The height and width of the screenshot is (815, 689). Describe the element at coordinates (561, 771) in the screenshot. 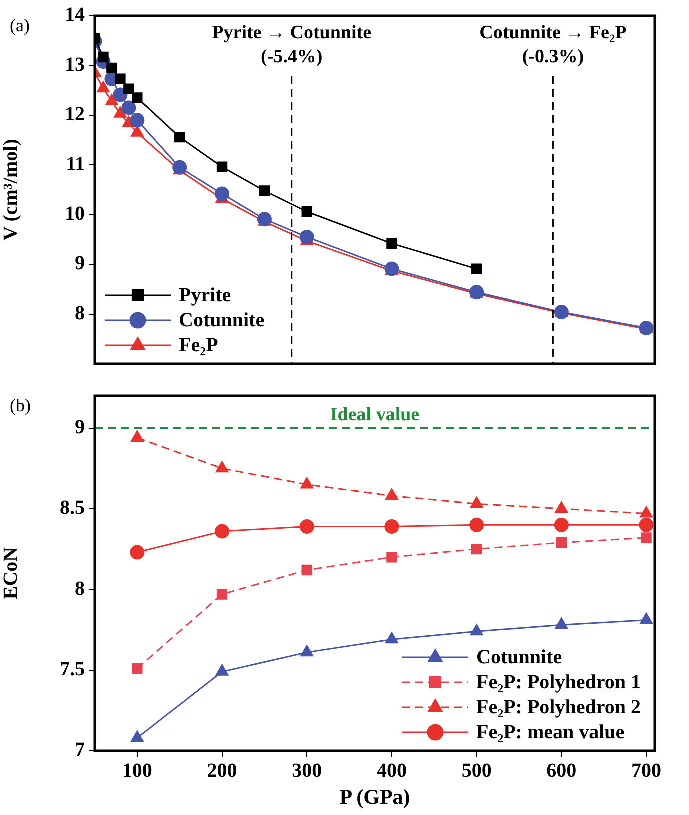

I see `x-tick-label: 600` at that location.